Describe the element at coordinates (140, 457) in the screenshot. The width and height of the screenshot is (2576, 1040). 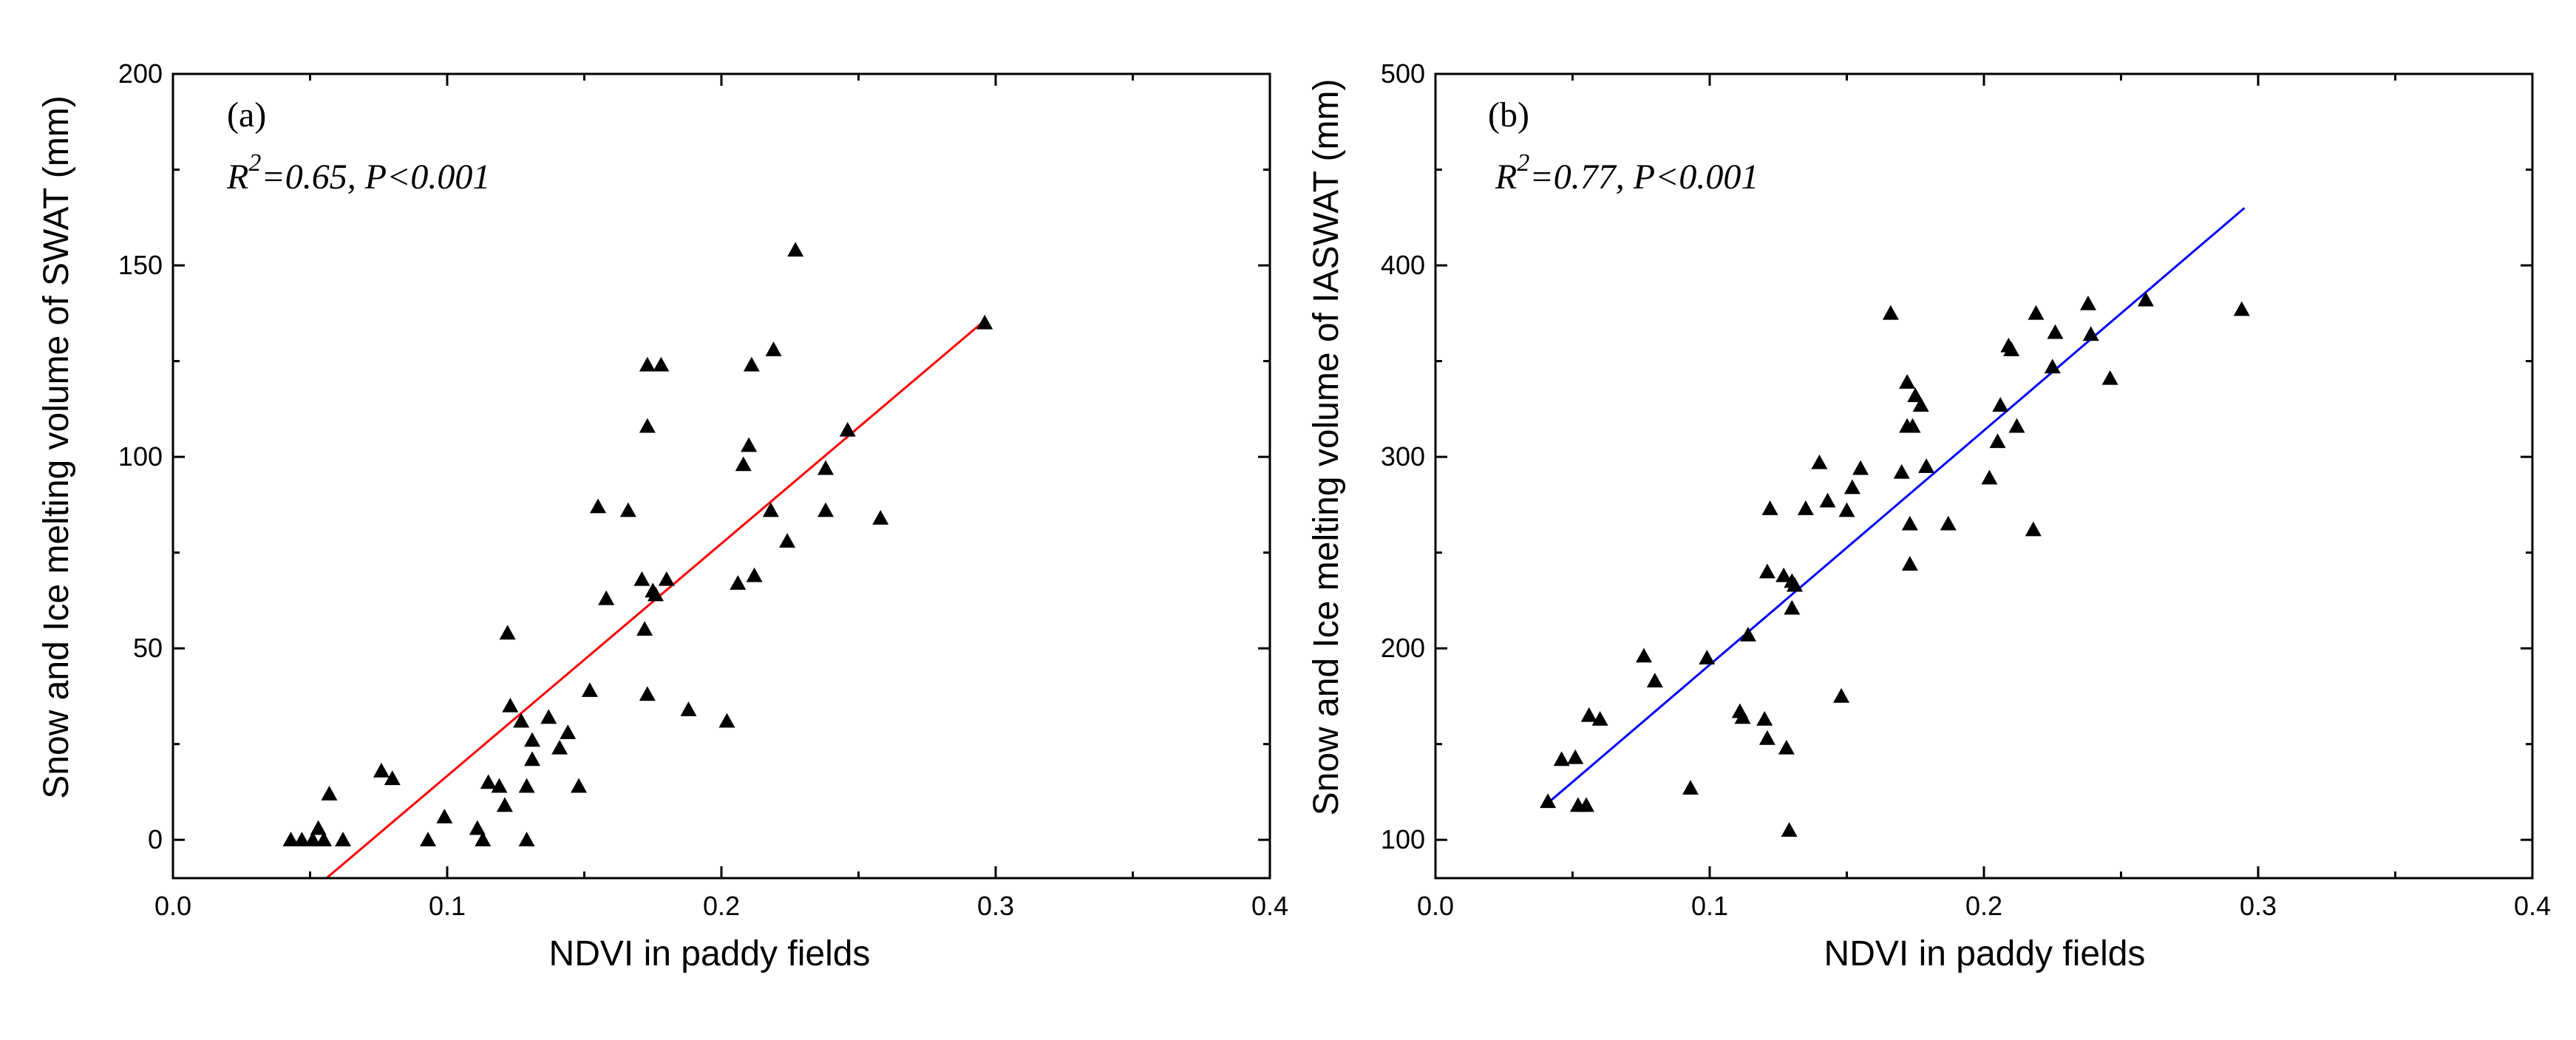
I see `panel-a-y-tick-label: 100` at that location.